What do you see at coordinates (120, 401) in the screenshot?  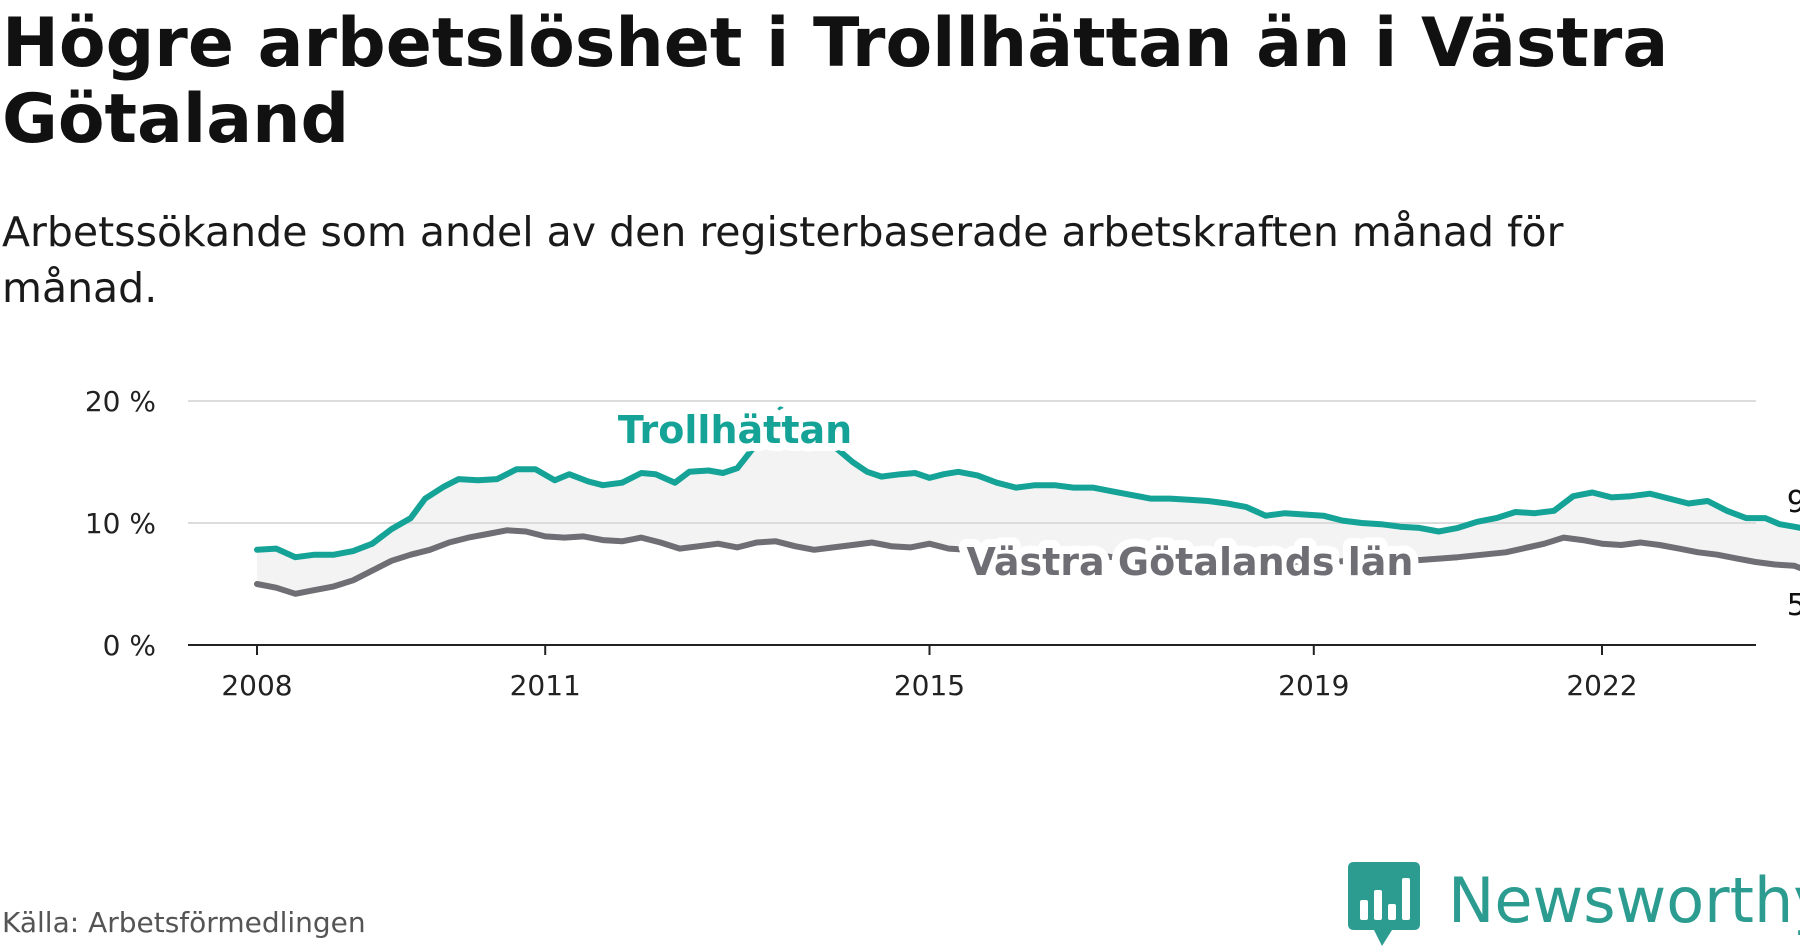 I see `y-tick-label: 20 %` at bounding box center [120, 401].